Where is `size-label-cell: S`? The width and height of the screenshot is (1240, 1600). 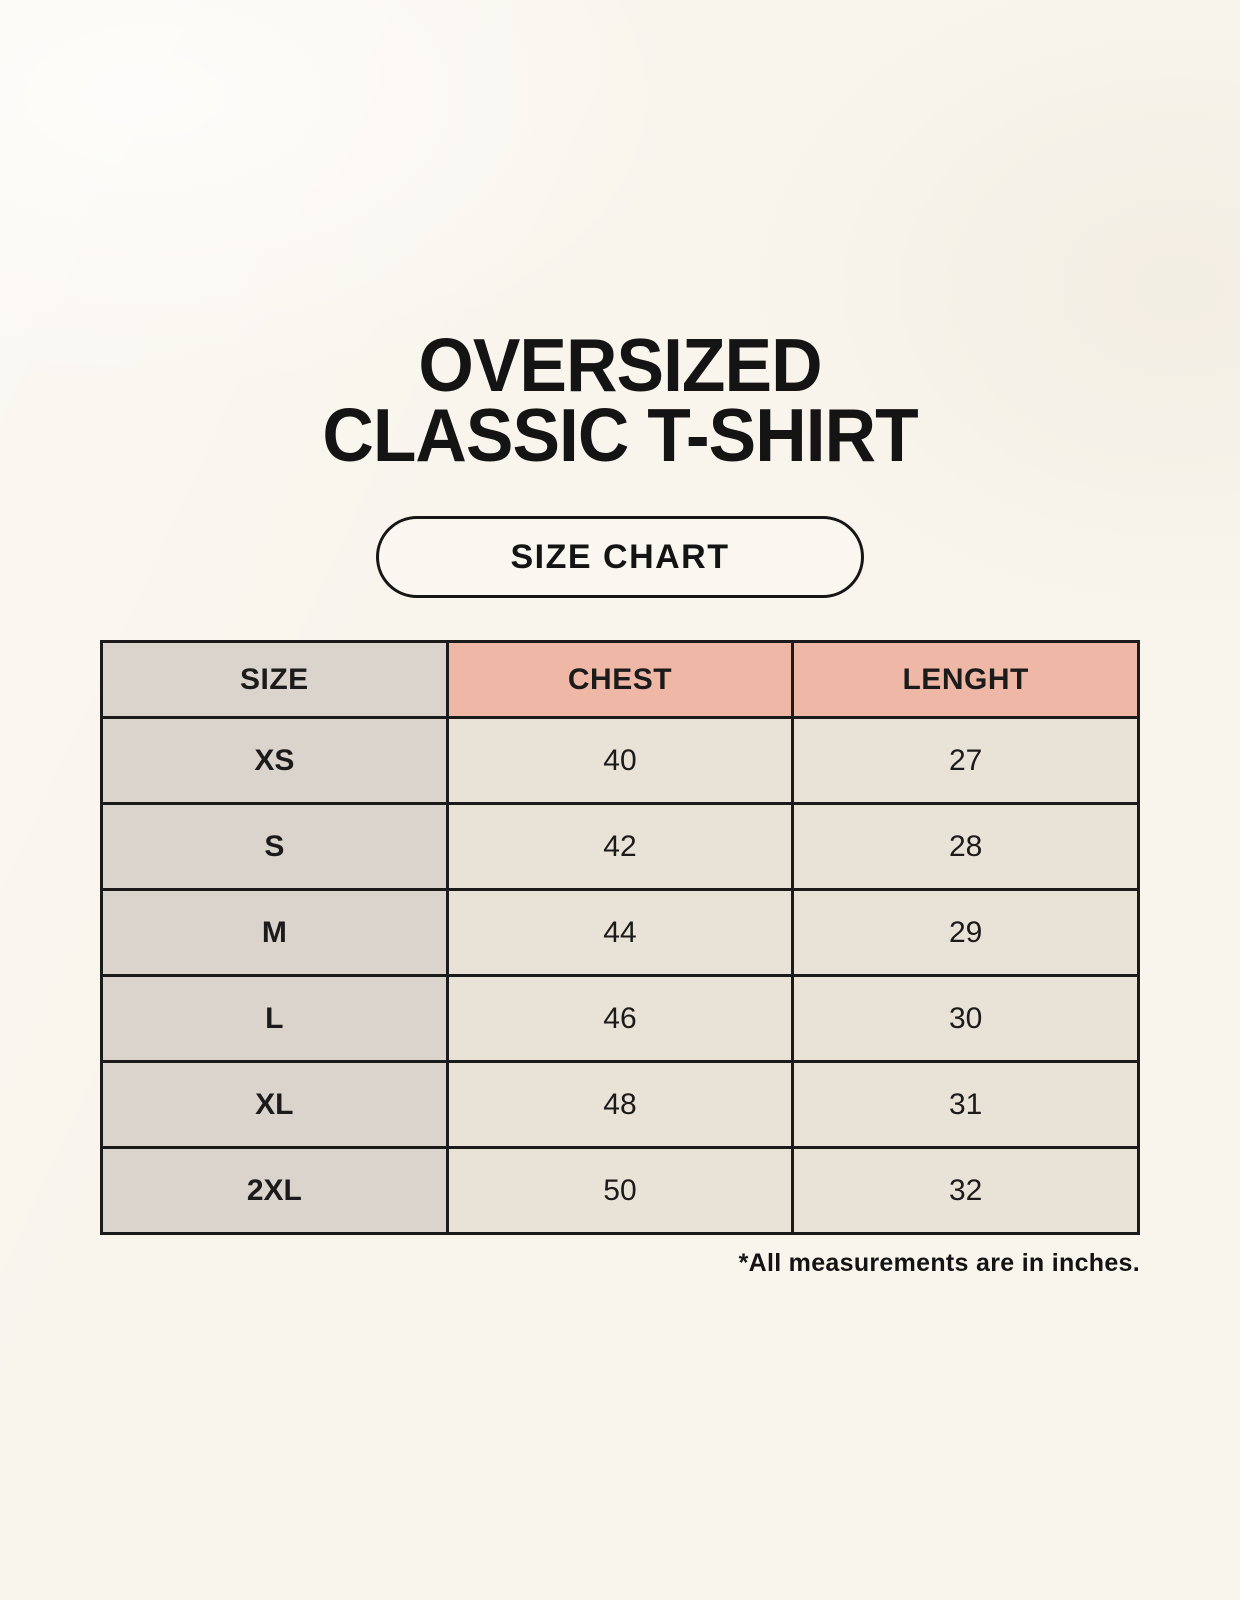 size-label-cell: S is located at coordinates (274, 846).